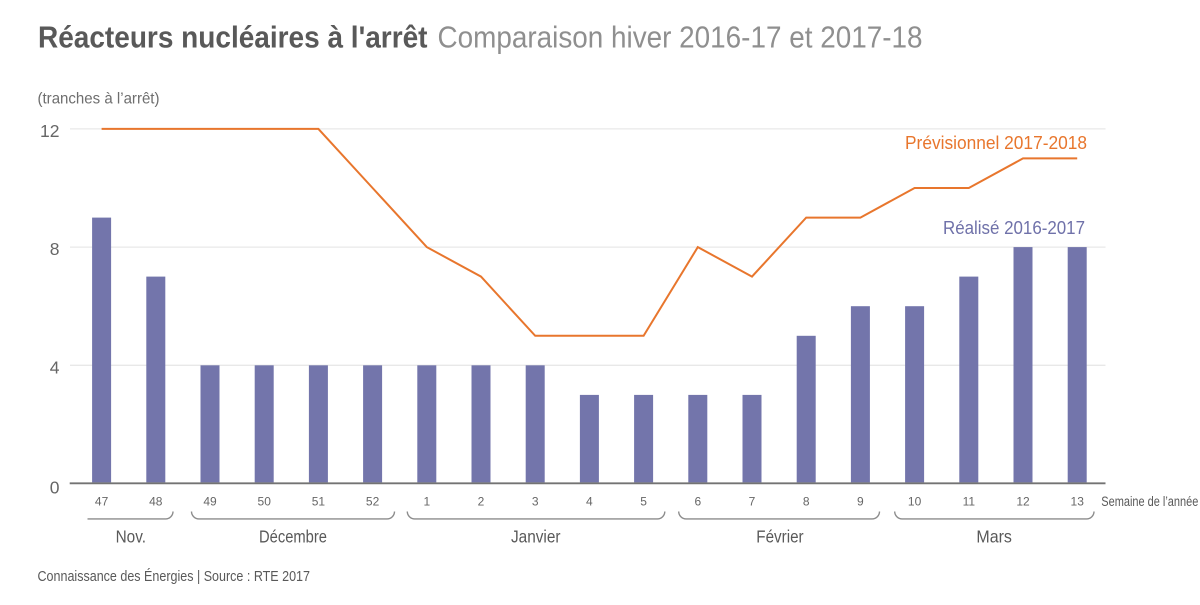 The height and width of the screenshot is (605, 1200). Describe the element at coordinates (481, 502) in the screenshot. I see `svg-text: 2` at that location.